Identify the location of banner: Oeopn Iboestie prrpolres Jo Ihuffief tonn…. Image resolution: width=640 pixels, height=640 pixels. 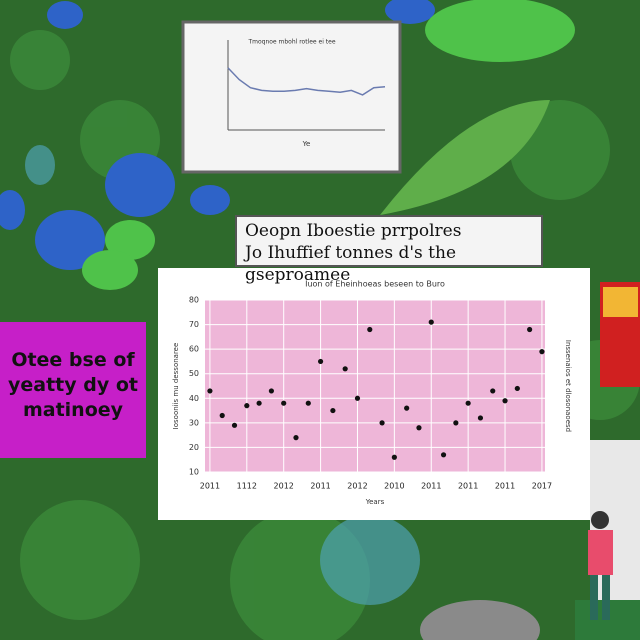
(389, 250).